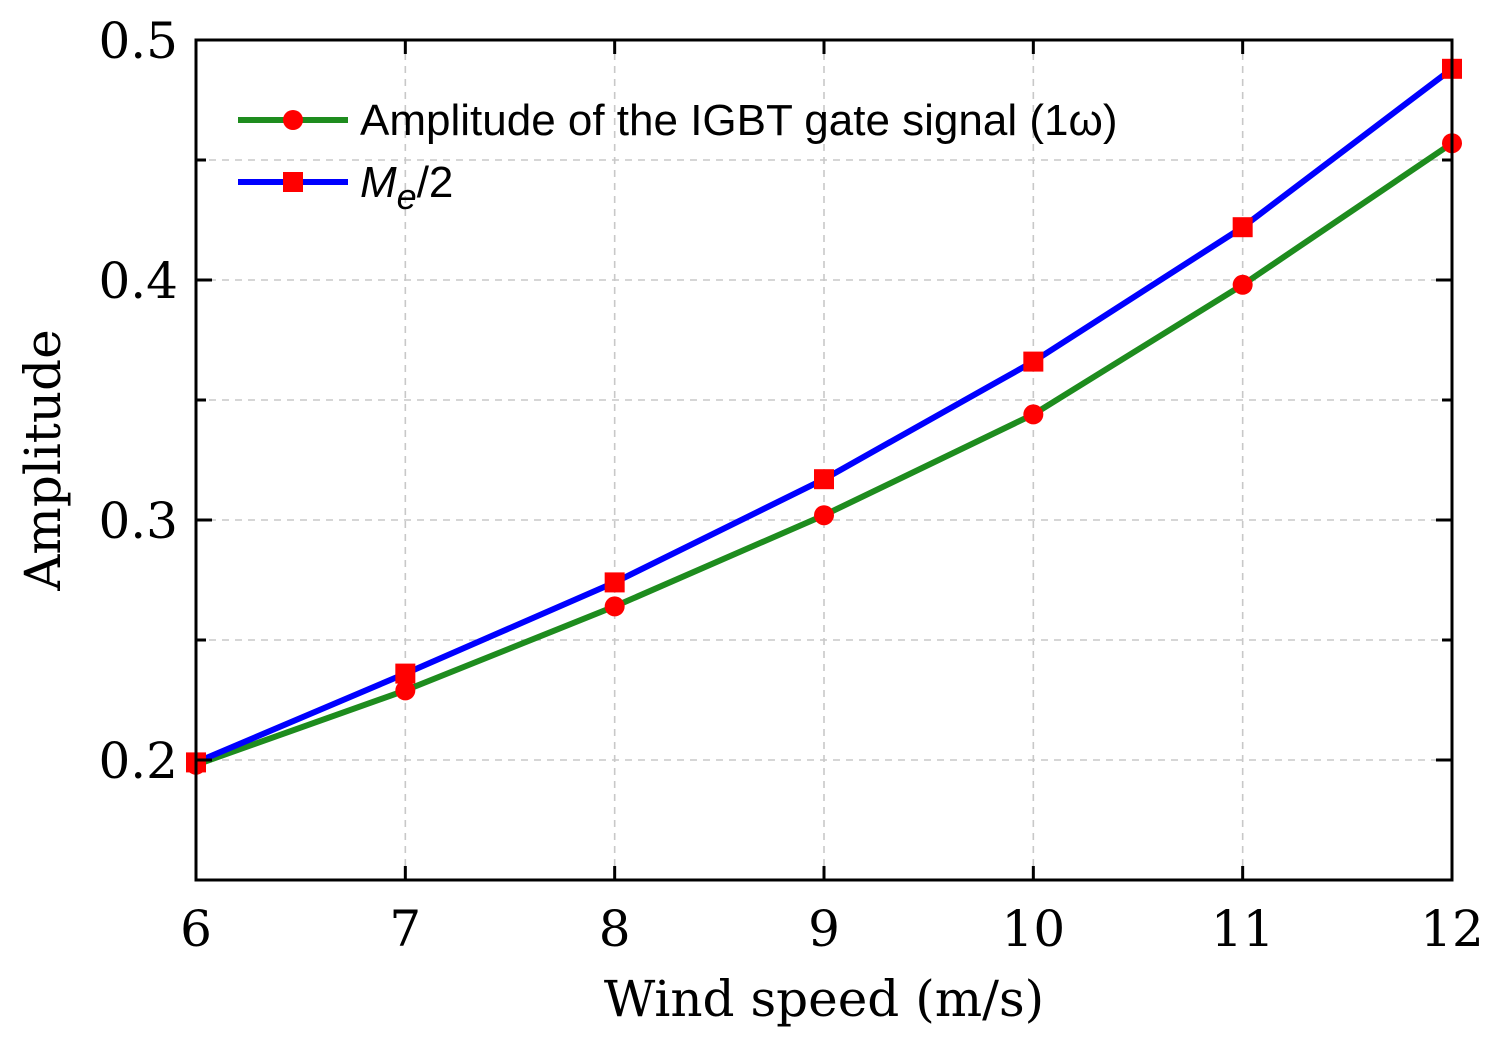 The width and height of the screenshot is (1502, 1048). What do you see at coordinates (1034, 929) in the screenshot?
I see `x-tick-label: 10` at bounding box center [1034, 929].